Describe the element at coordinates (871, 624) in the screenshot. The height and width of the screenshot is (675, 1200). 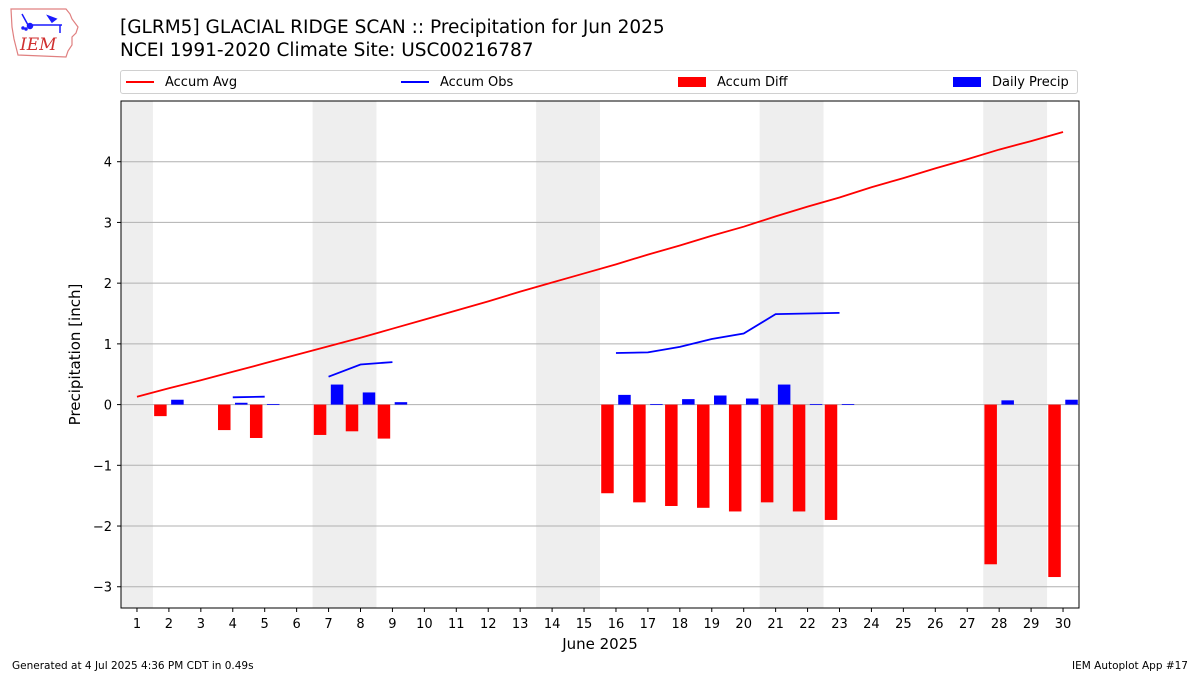
I see `x-tick-label: 24` at that location.